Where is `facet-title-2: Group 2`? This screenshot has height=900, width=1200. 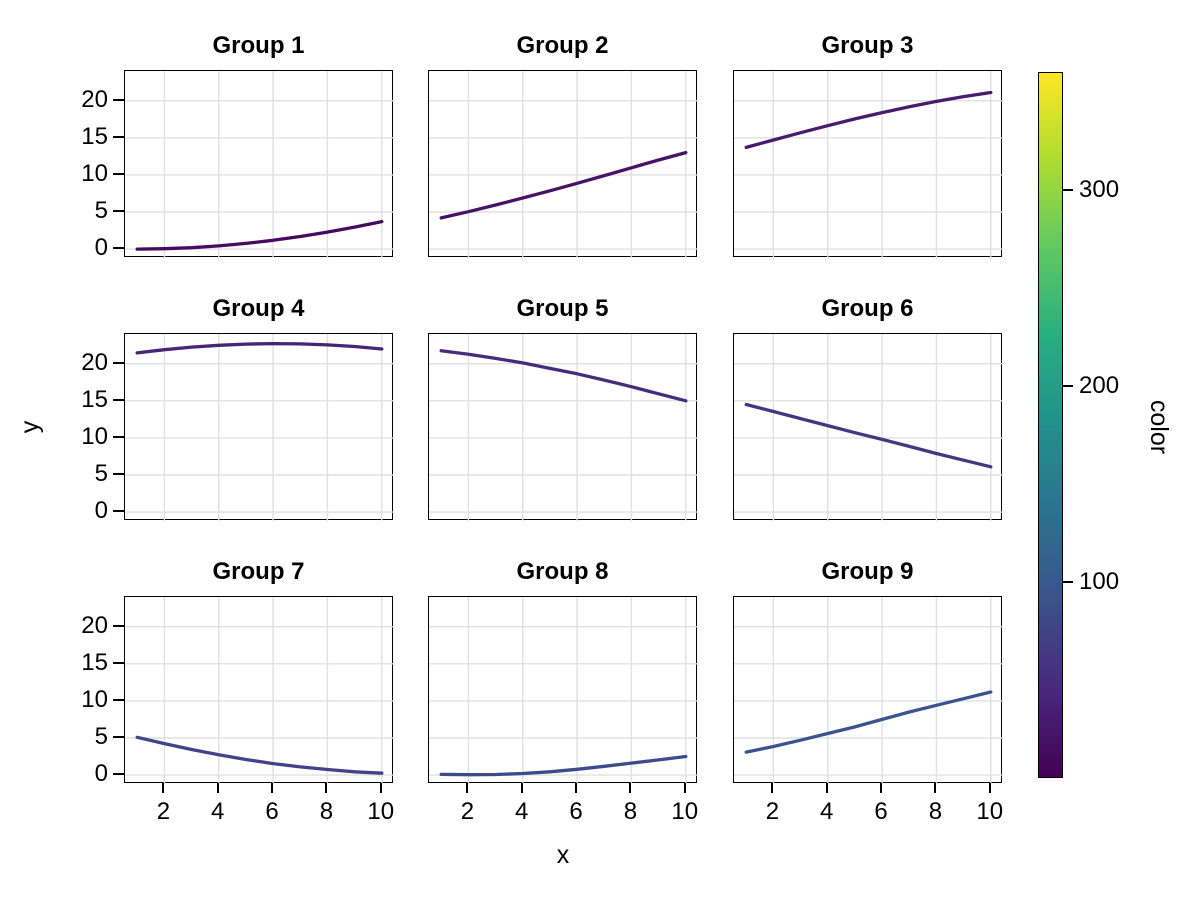 facet-title-2: Group 2 is located at coordinates (562, 45).